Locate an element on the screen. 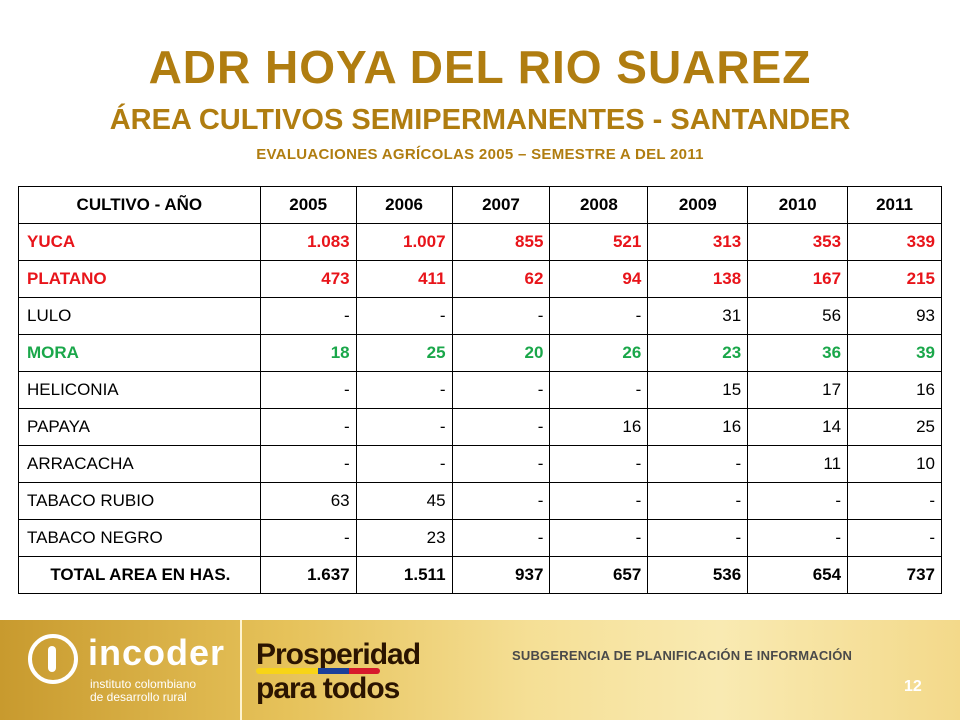 The width and height of the screenshot is (960, 720). area-value-cell: 63 is located at coordinates (308, 501).